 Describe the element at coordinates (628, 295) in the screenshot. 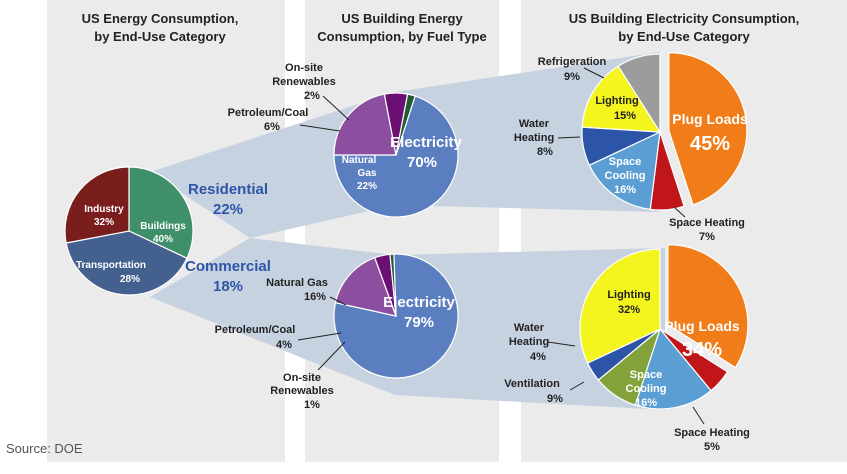

I see `label-com-lighting-name: Lighting` at that location.